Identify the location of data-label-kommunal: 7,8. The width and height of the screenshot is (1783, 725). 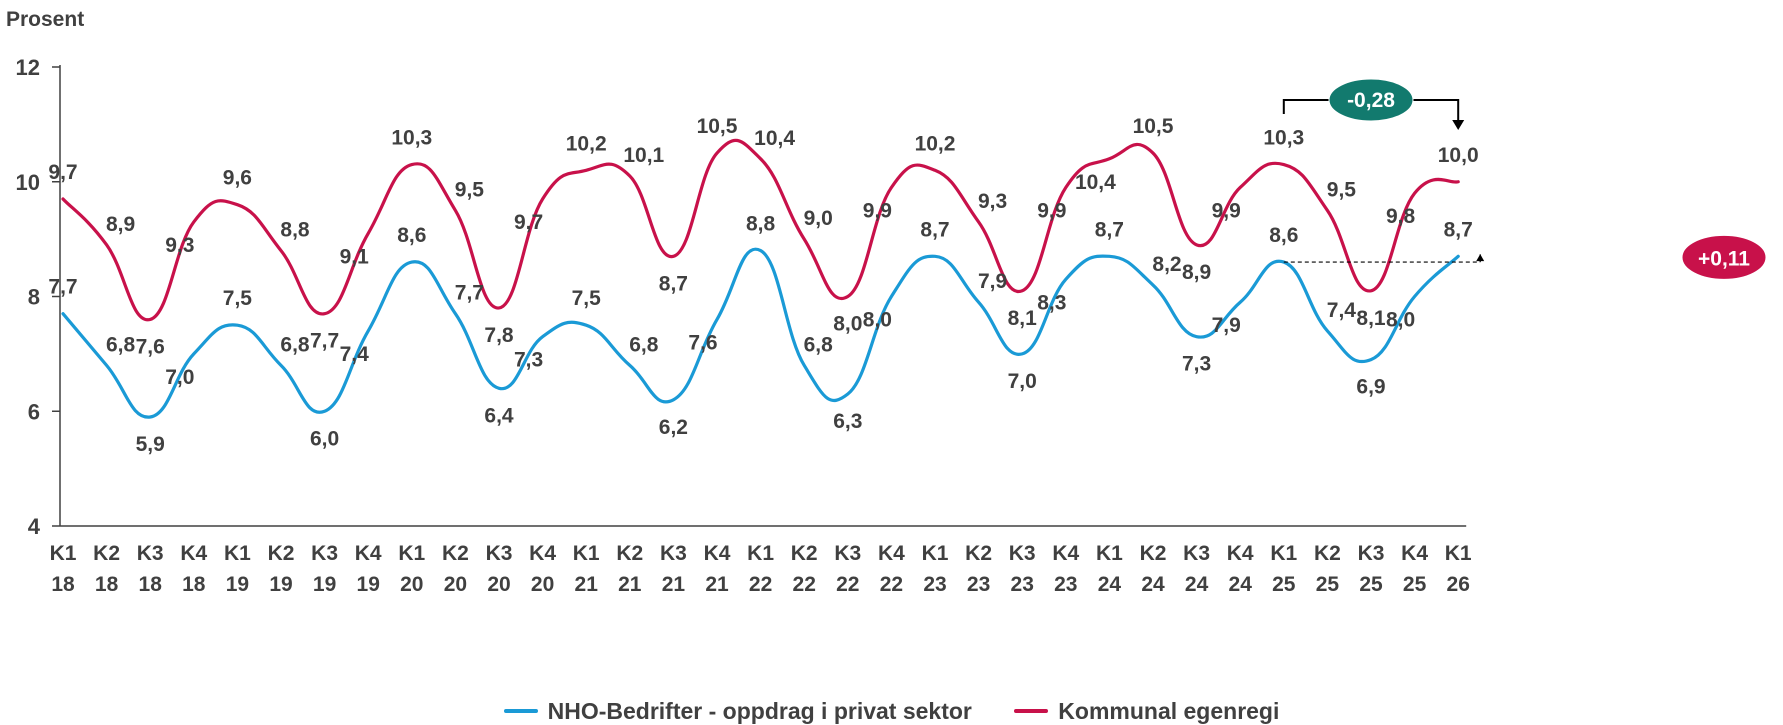
(499, 335).